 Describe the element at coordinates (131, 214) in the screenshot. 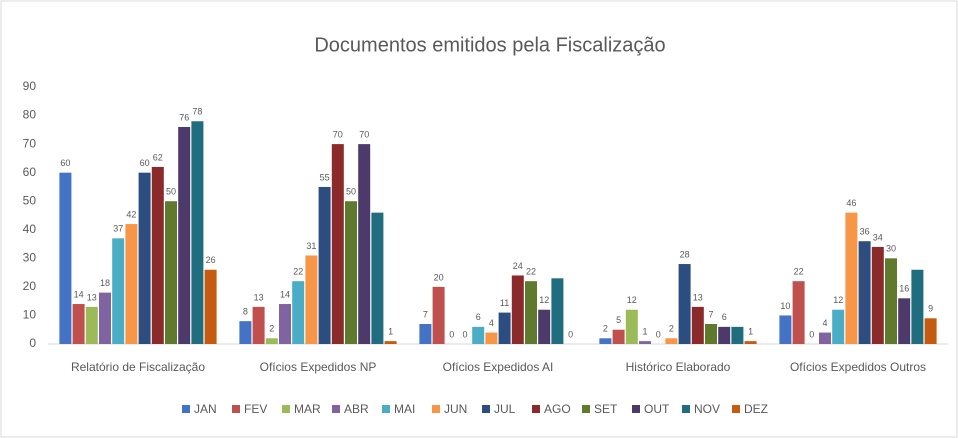

I see `data-label: 42` at that location.